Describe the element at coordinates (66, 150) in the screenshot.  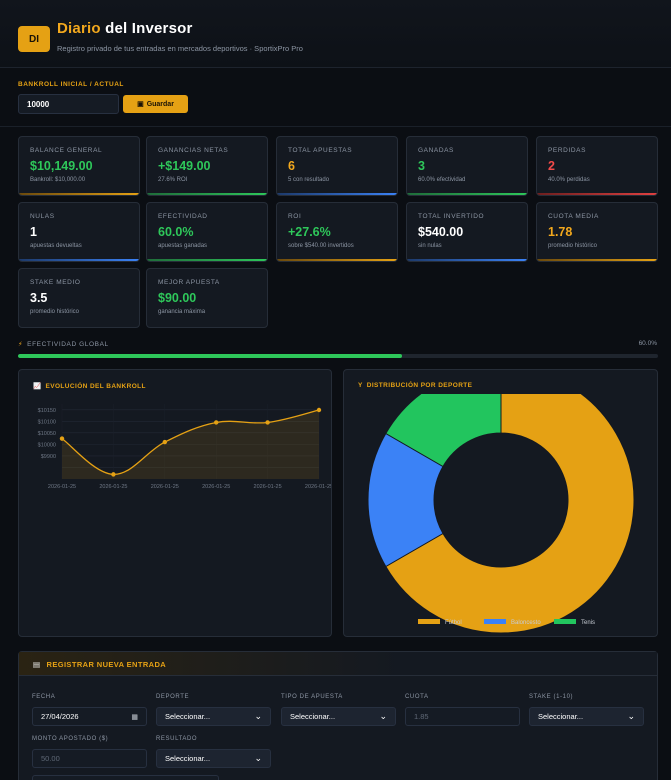
I see `stat-label: BALANCE GENERAL` at that location.